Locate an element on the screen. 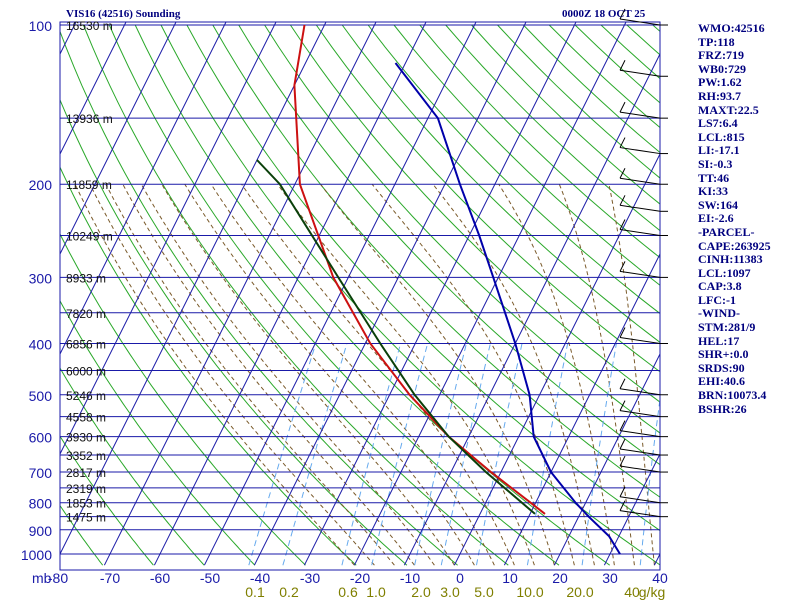  index-item: LCL:815 is located at coordinates (721, 136).